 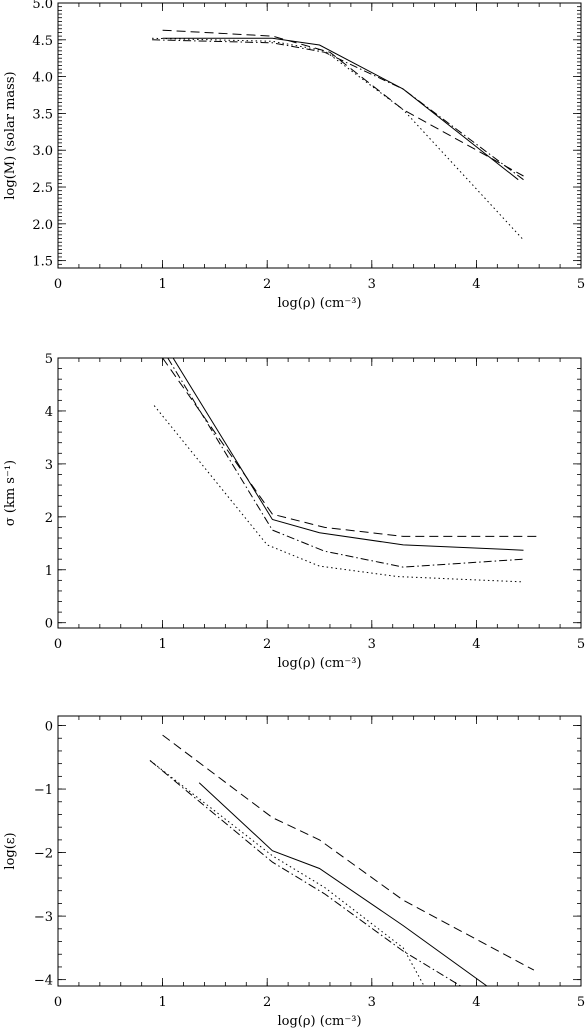 What do you see at coordinates (49, 518) in the screenshot?
I see `y-tick-label: 2` at bounding box center [49, 518].